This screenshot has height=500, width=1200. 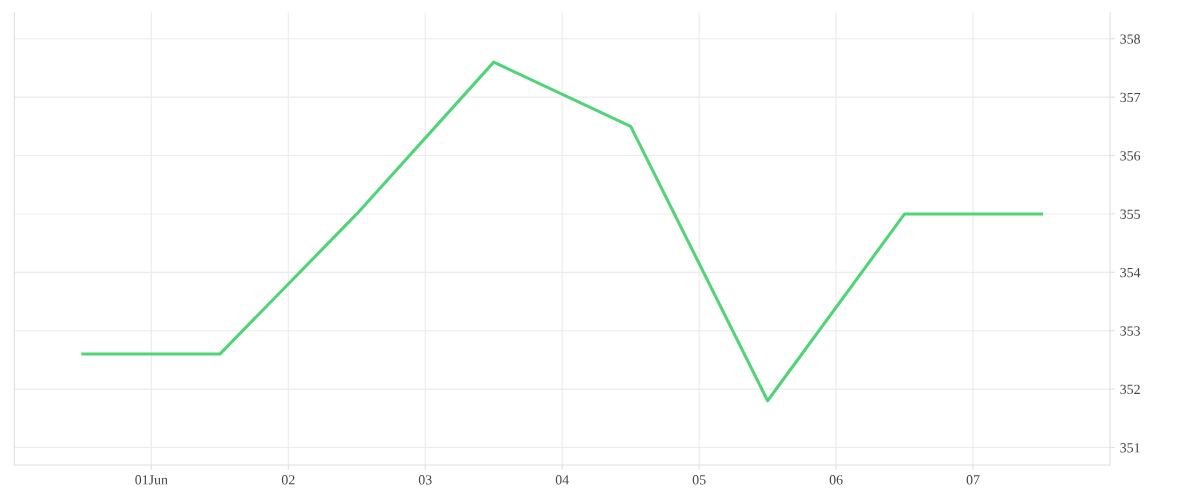 What do you see at coordinates (425, 480) in the screenshot?
I see `x-tick-label: 03` at bounding box center [425, 480].